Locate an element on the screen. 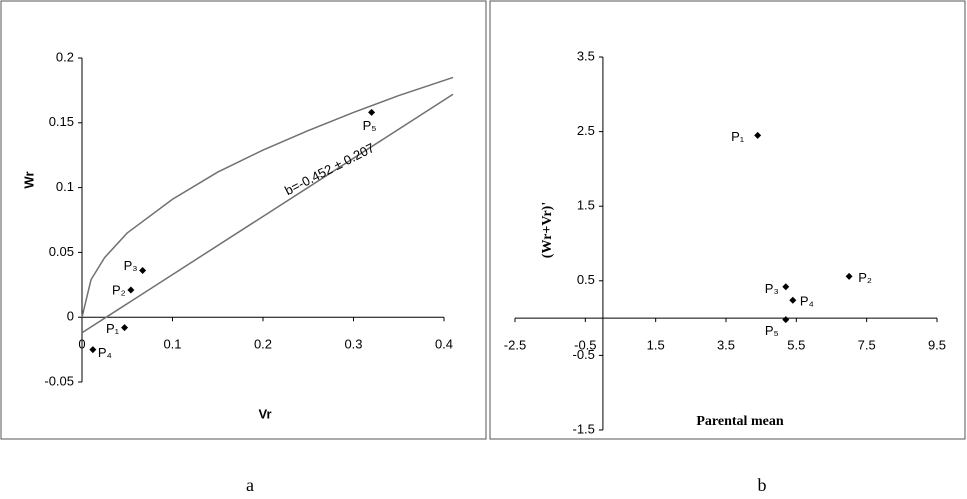 This screenshot has width=967, height=499. x-tick-label: 1.5 is located at coordinates (656, 345).